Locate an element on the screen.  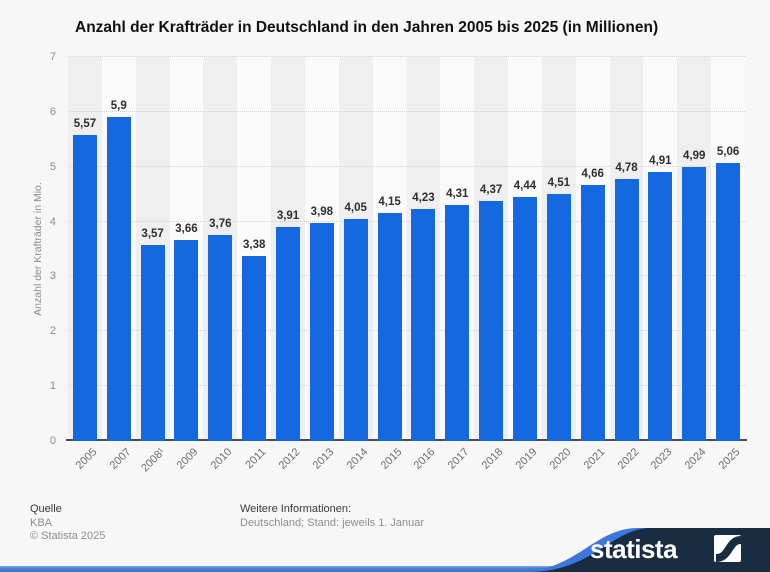
statista-logo-banner: statista is located at coordinates (644, 550).